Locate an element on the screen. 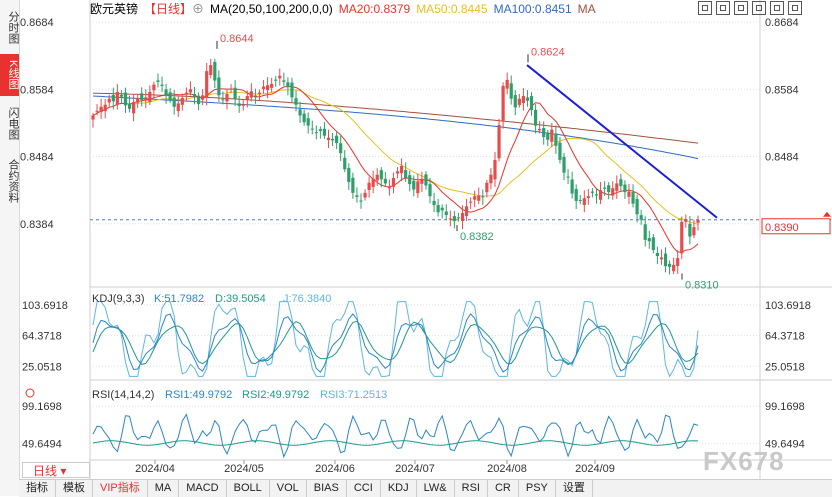 This screenshot has height=497, width=832. indicator-tab-8: CCI is located at coordinates (364, 488).